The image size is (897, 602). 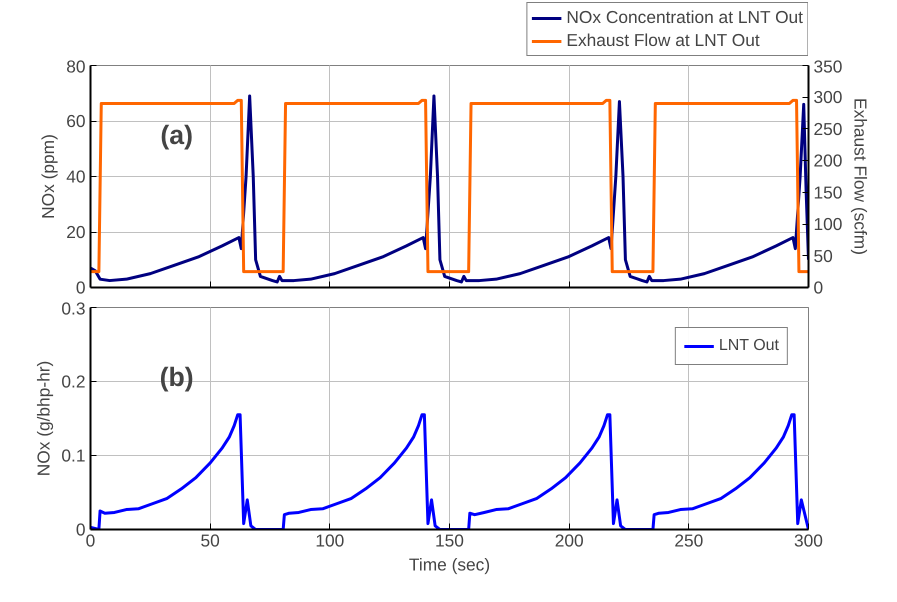 I want to click on y-axis-title: NOx (g/bhp-hr), so click(x=43, y=418).